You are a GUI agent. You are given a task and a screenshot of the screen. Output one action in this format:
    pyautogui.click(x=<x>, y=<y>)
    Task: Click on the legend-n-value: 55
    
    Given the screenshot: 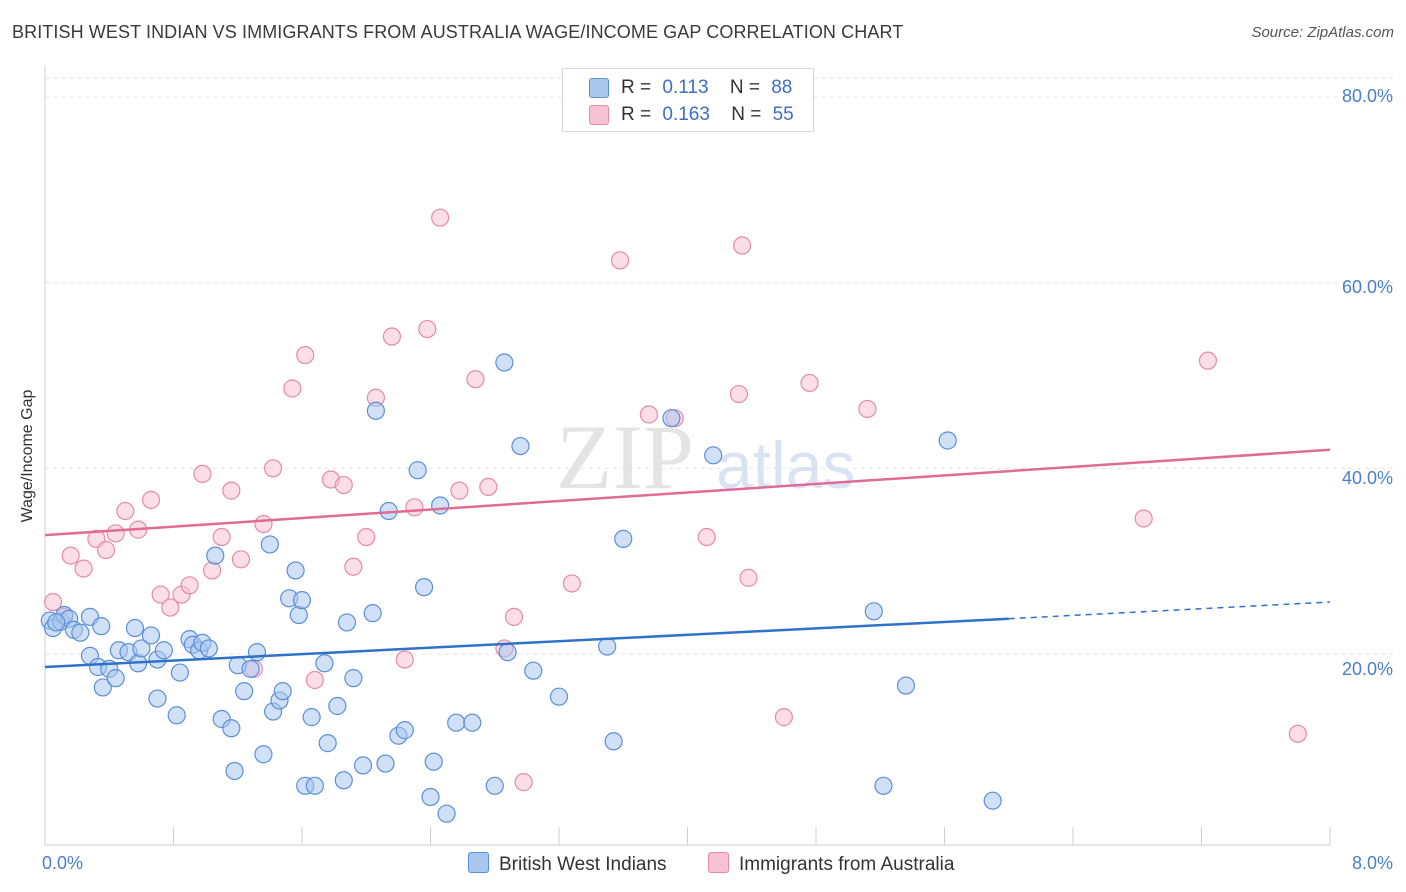 What is the action you would take?
    pyautogui.click(x=783, y=114)
    